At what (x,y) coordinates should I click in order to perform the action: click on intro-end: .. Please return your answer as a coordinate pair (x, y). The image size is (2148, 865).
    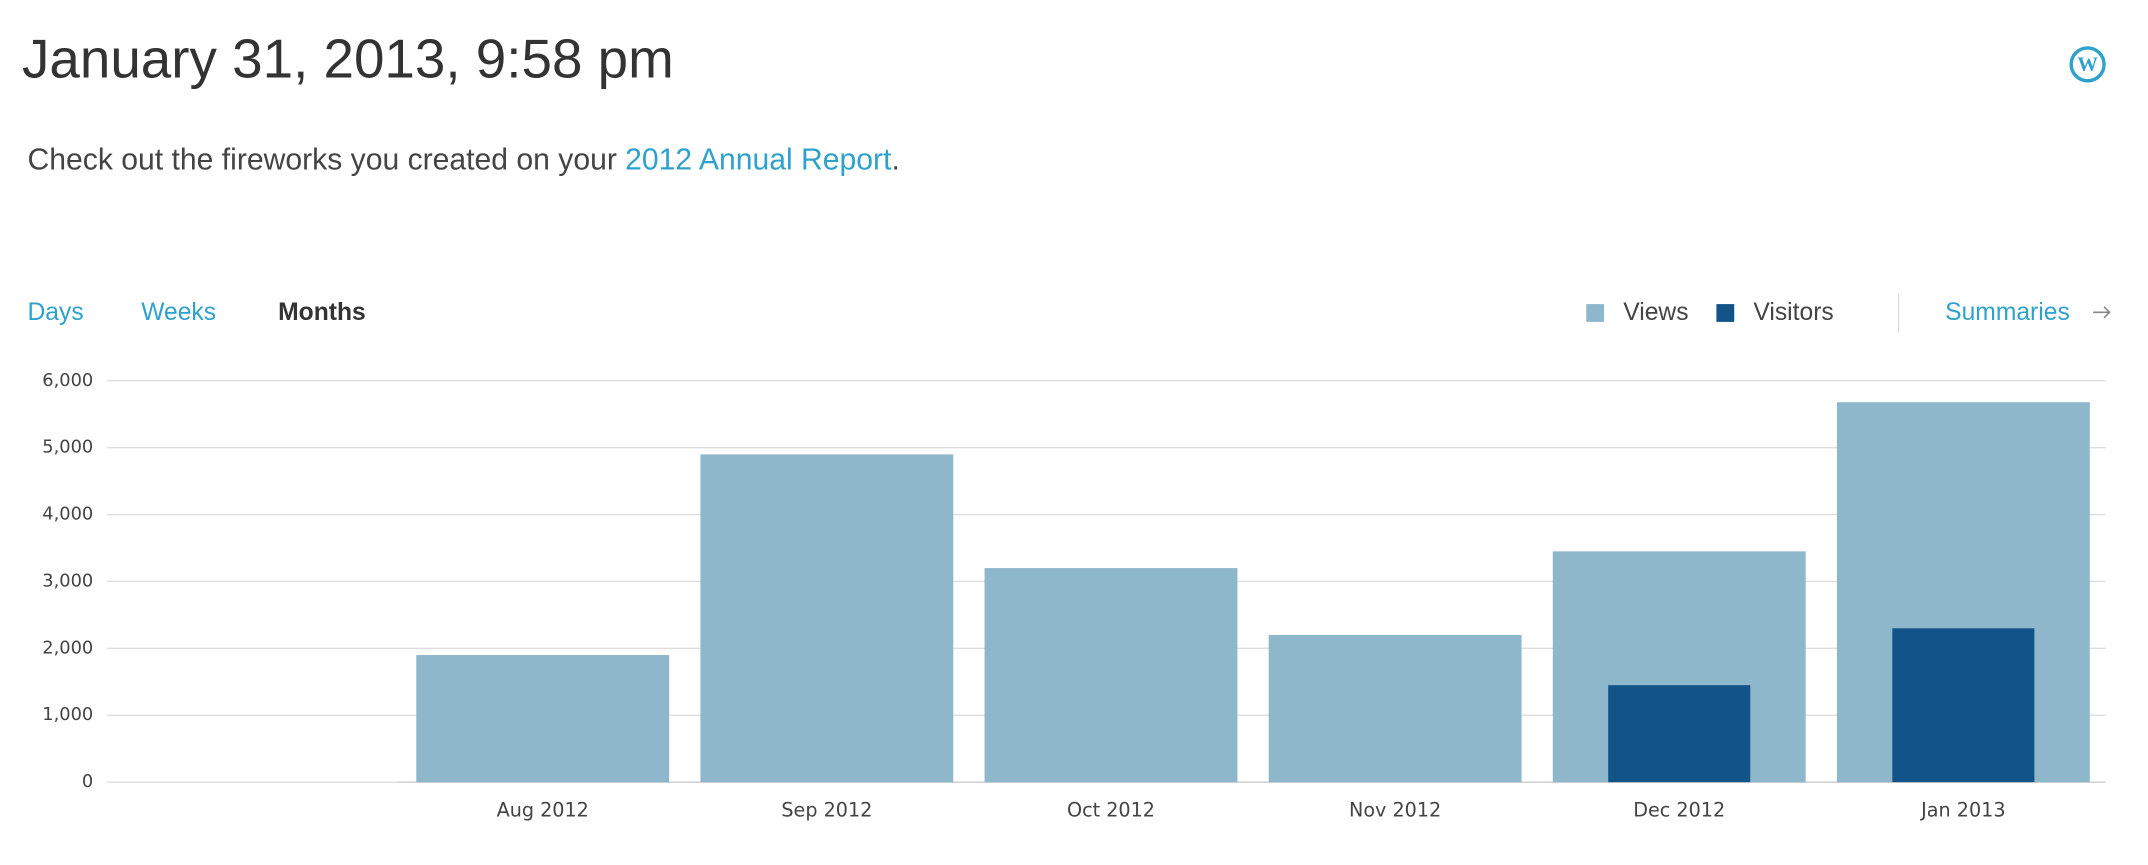
    Looking at the image, I should click on (895, 160).